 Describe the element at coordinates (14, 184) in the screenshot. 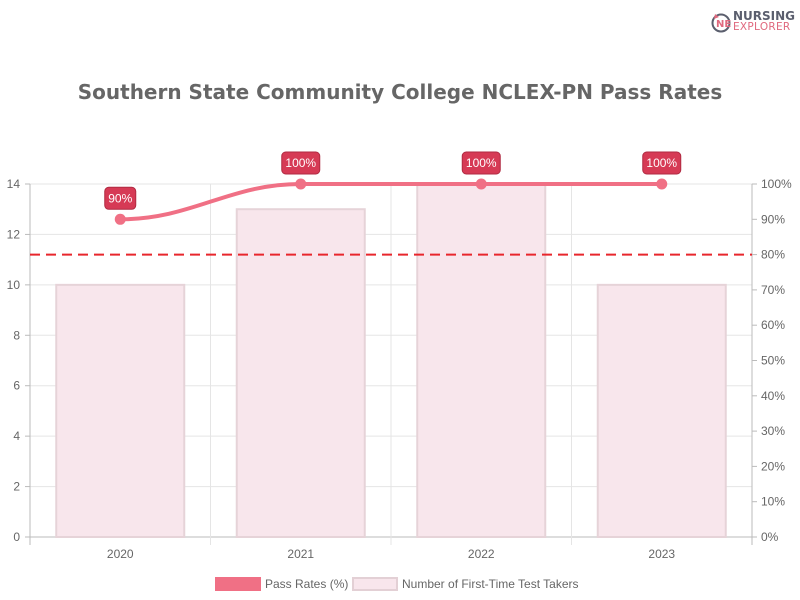

I see `y-left-tick-label: 14` at that location.